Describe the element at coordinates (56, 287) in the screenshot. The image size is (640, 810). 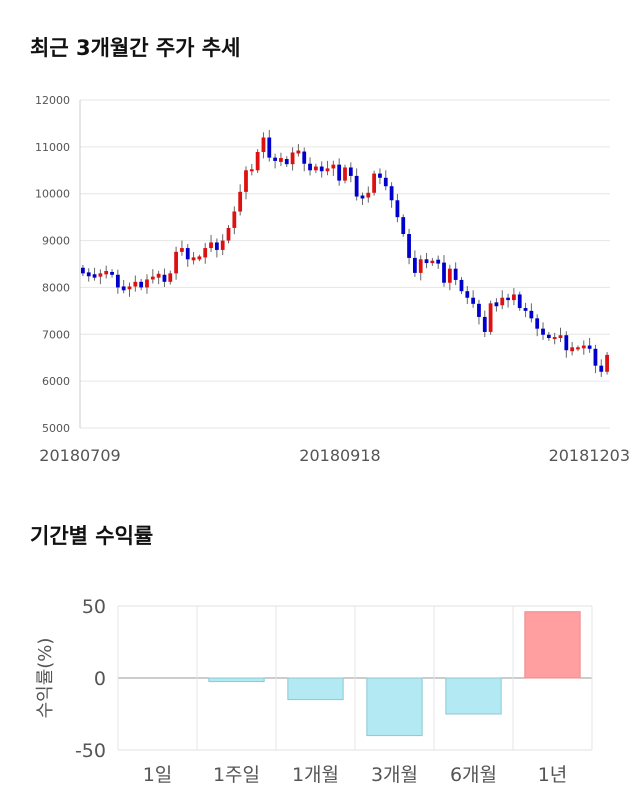
I see `price-y-tick-label: 8000` at that location.